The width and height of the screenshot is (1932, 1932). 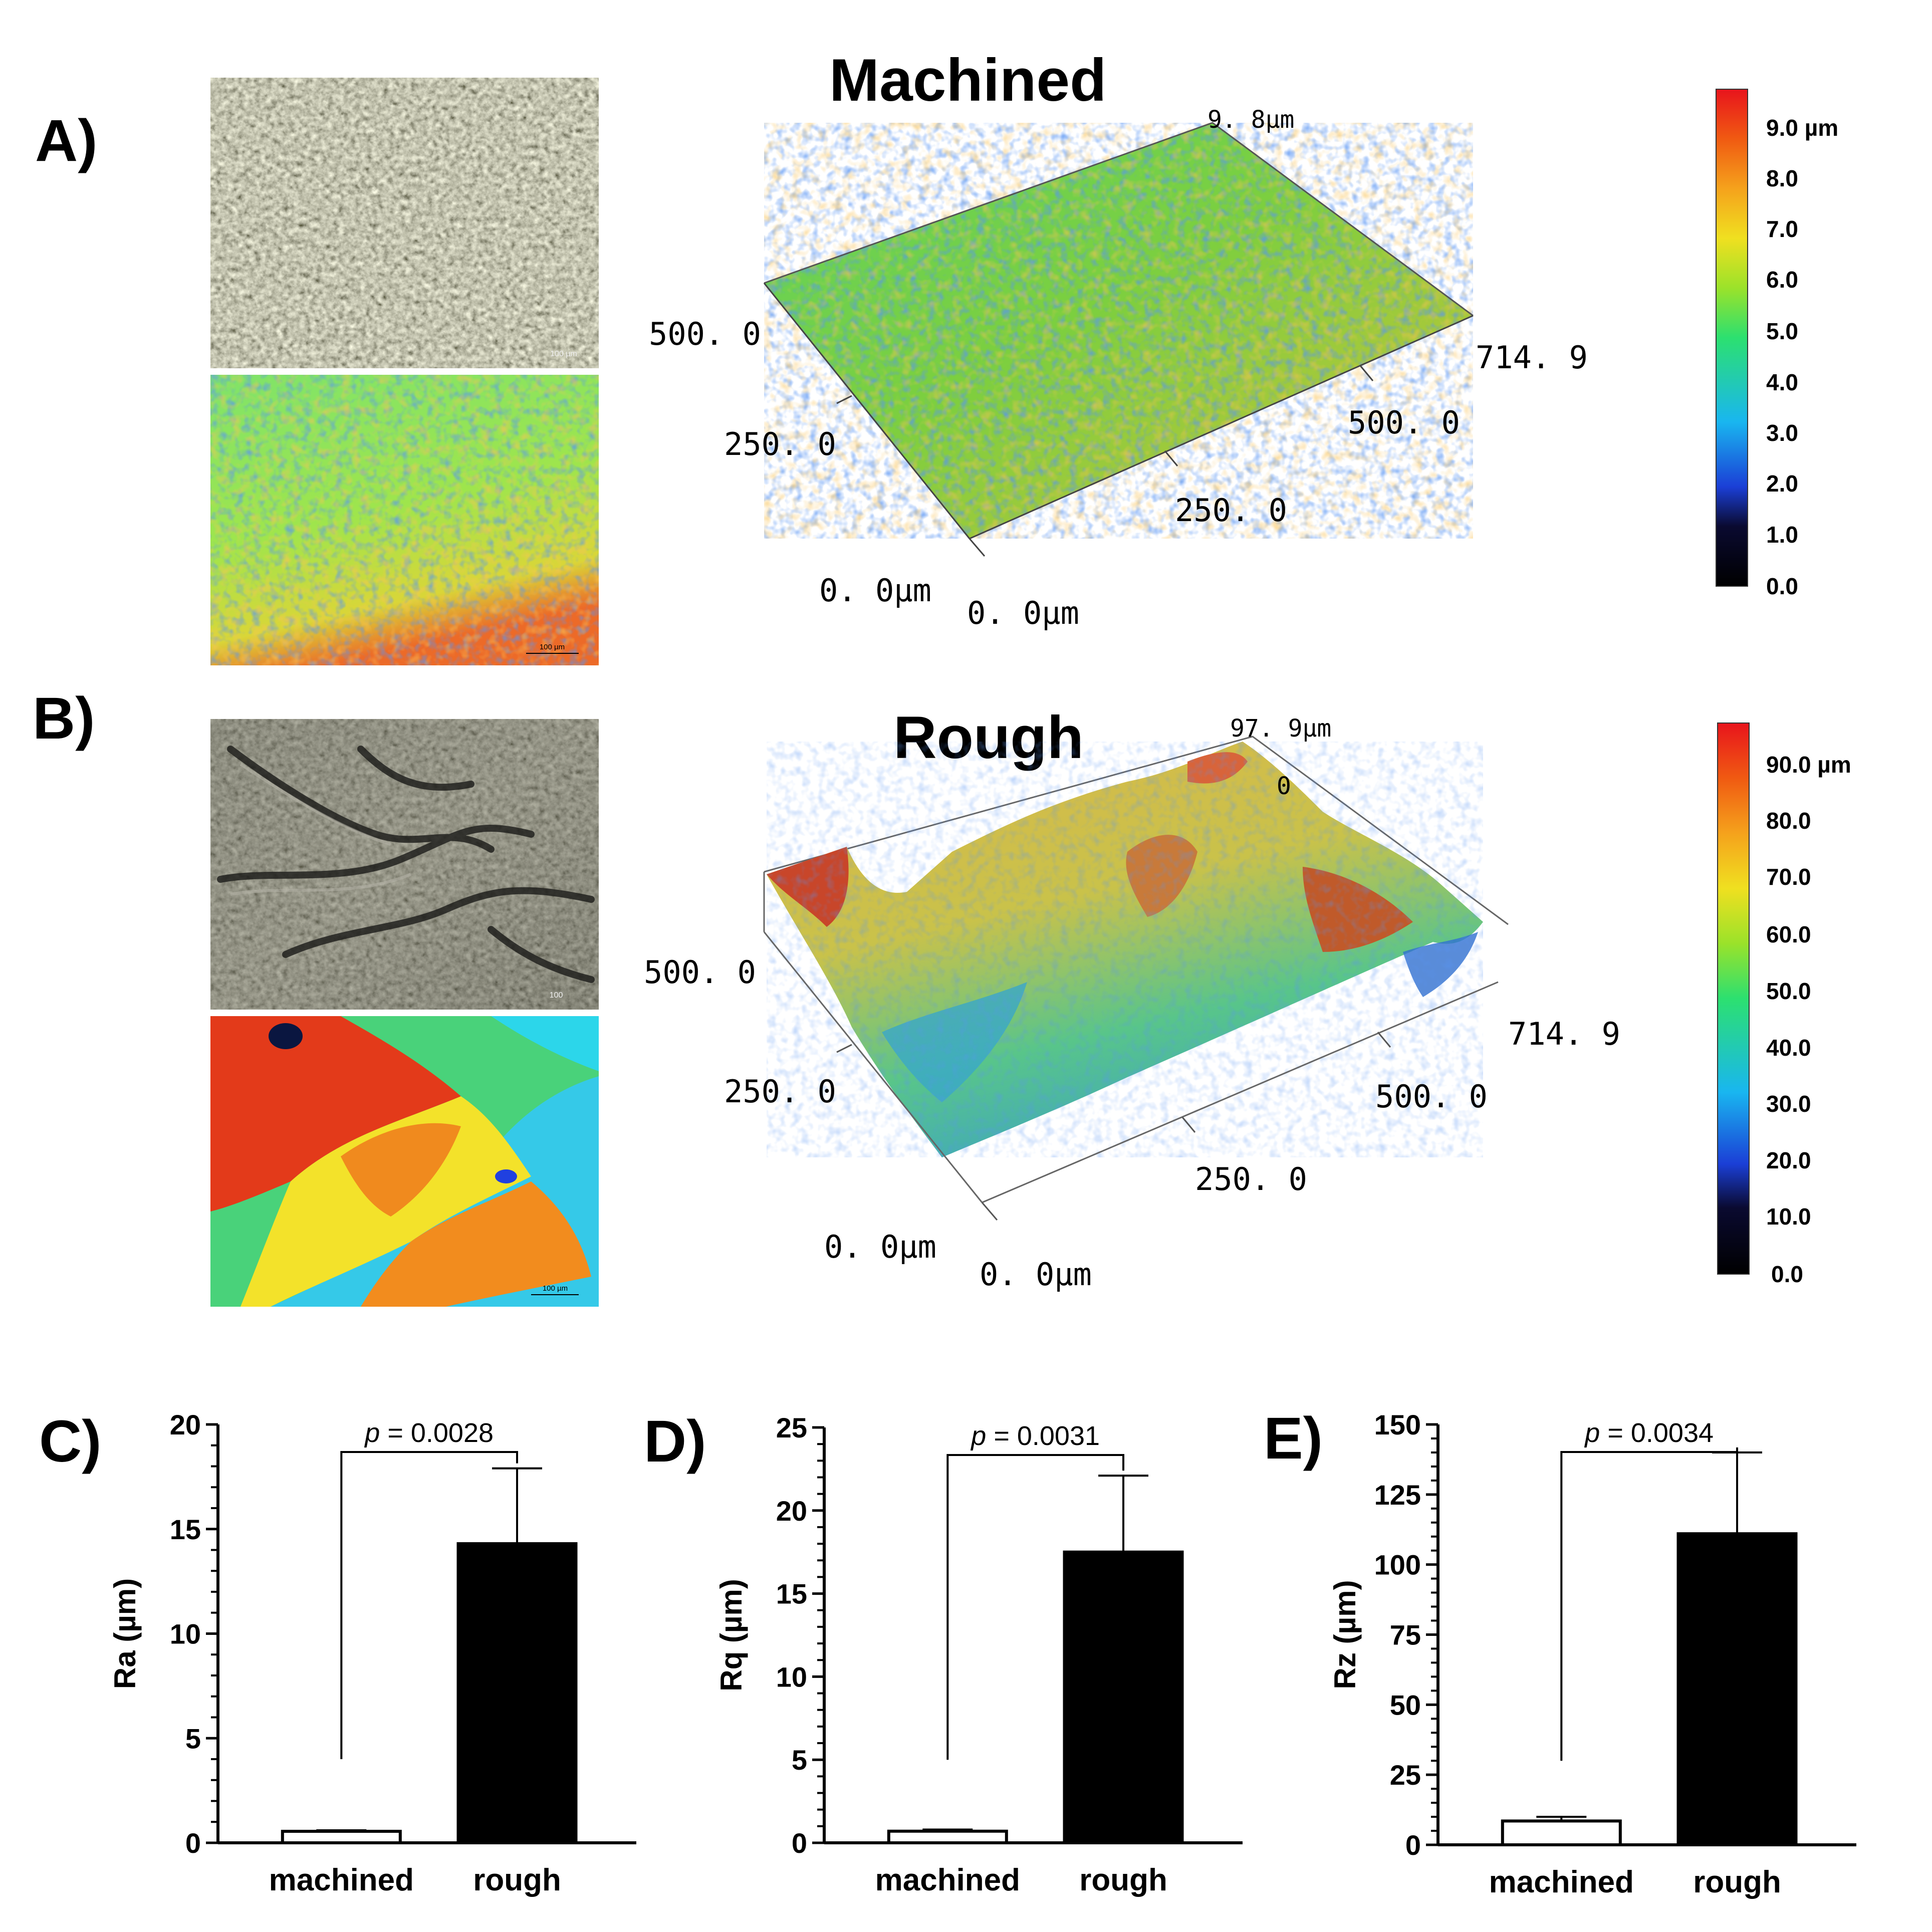 What do you see at coordinates (404, 520) in the screenshot?
I see `machined-height-map: 100 µm` at bounding box center [404, 520].